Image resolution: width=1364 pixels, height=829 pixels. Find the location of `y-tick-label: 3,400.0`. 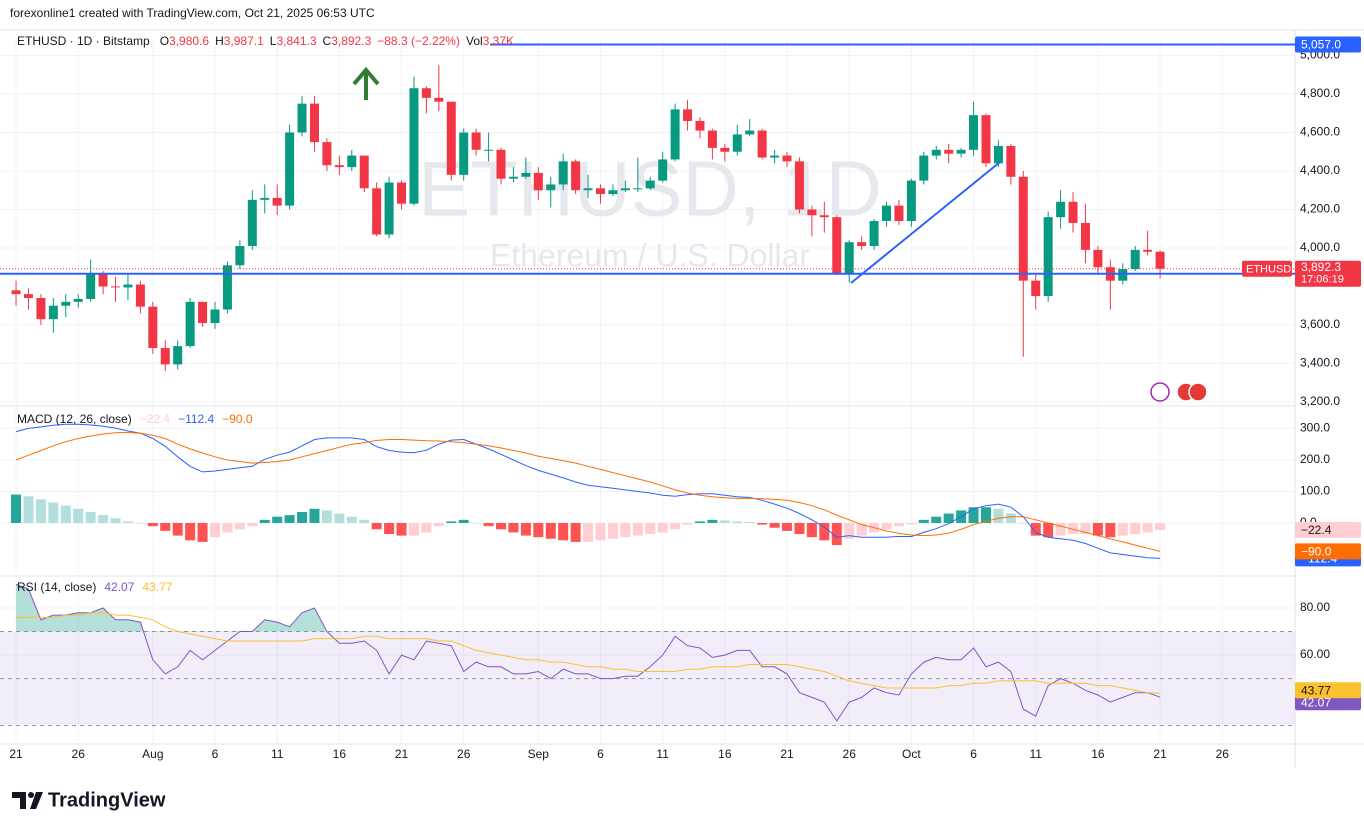

y-tick-label: 3,400.0 is located at coordinates (1320, 363).